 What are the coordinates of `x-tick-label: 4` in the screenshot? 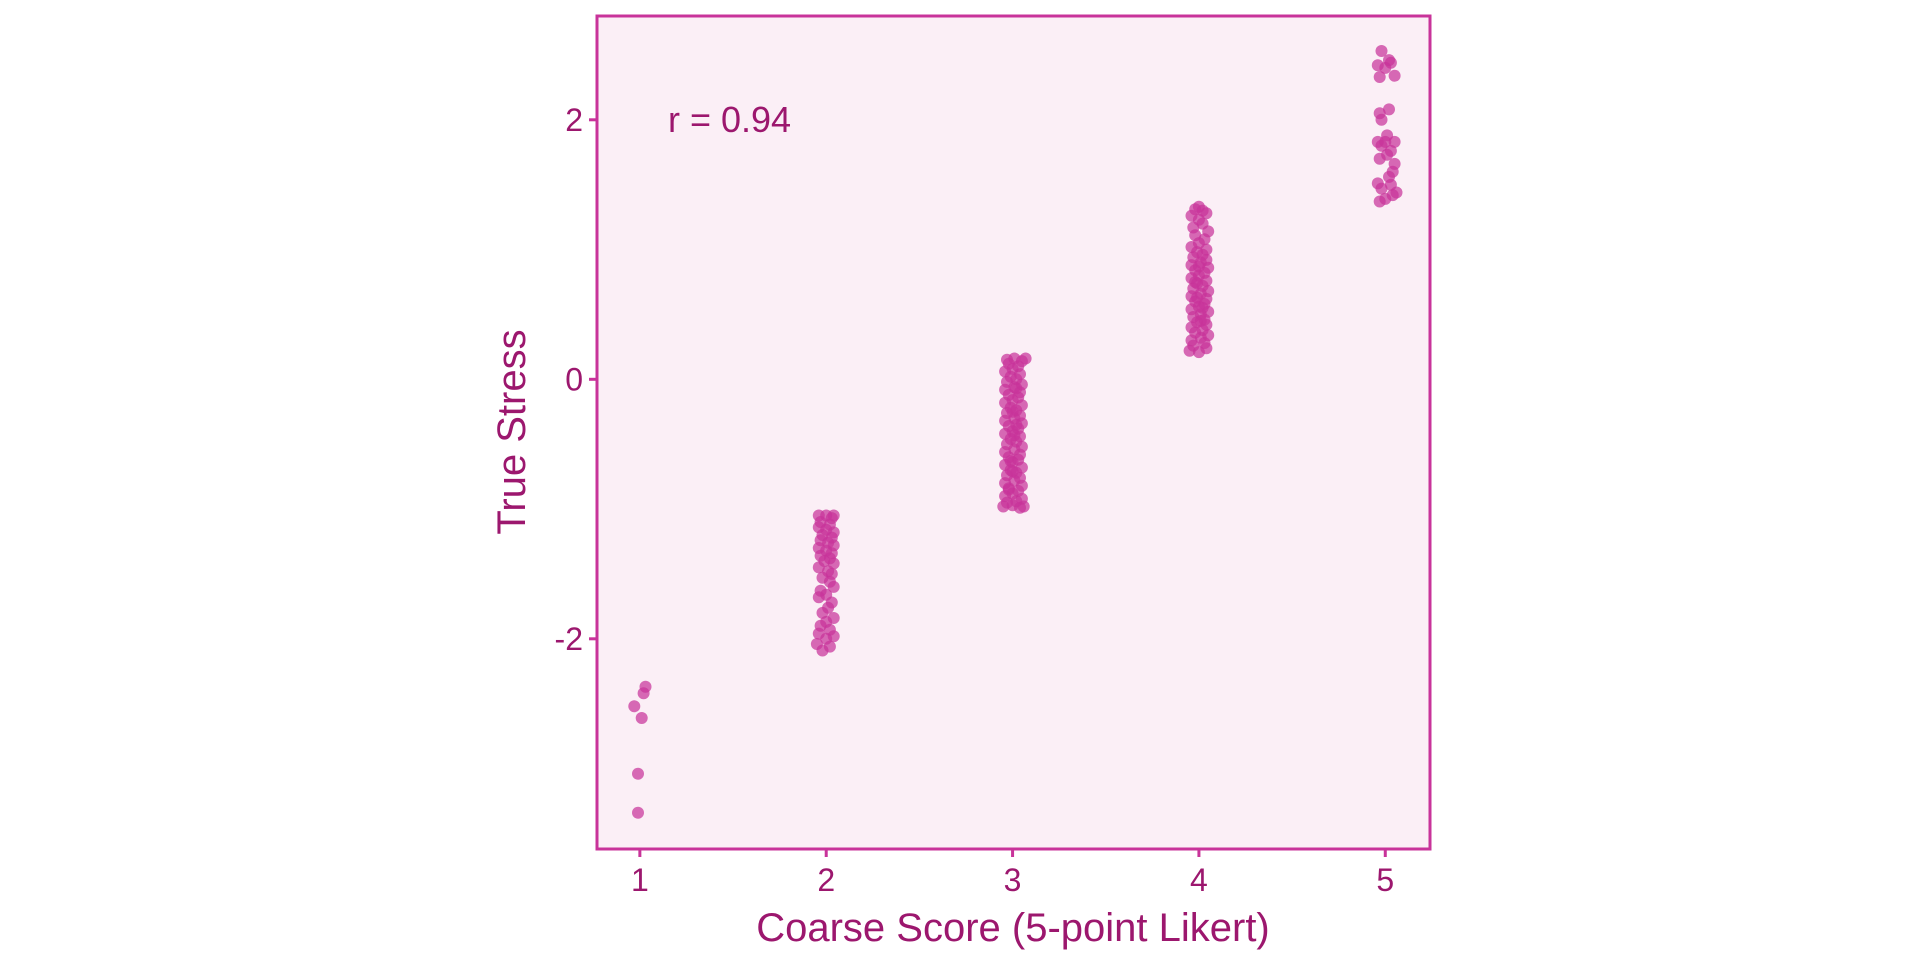 It's located at (1199, 880).